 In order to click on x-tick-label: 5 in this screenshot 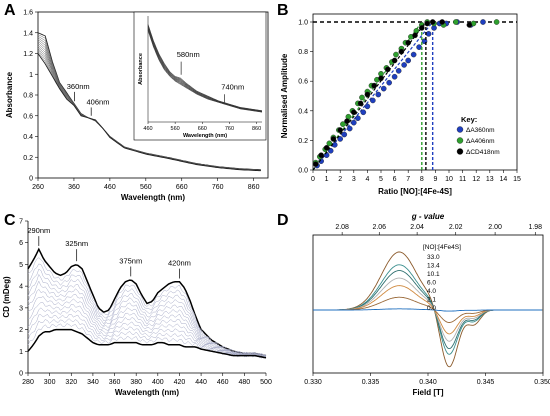, I will do `click(381, 179)`.